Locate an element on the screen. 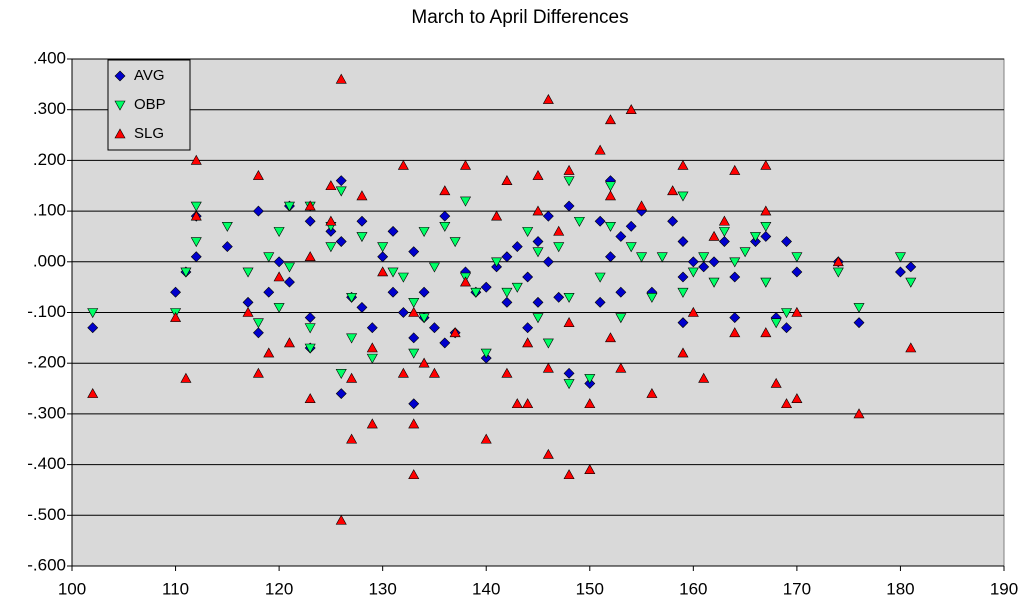  x-tick-label: 150 is located at coordinates (590, 588).